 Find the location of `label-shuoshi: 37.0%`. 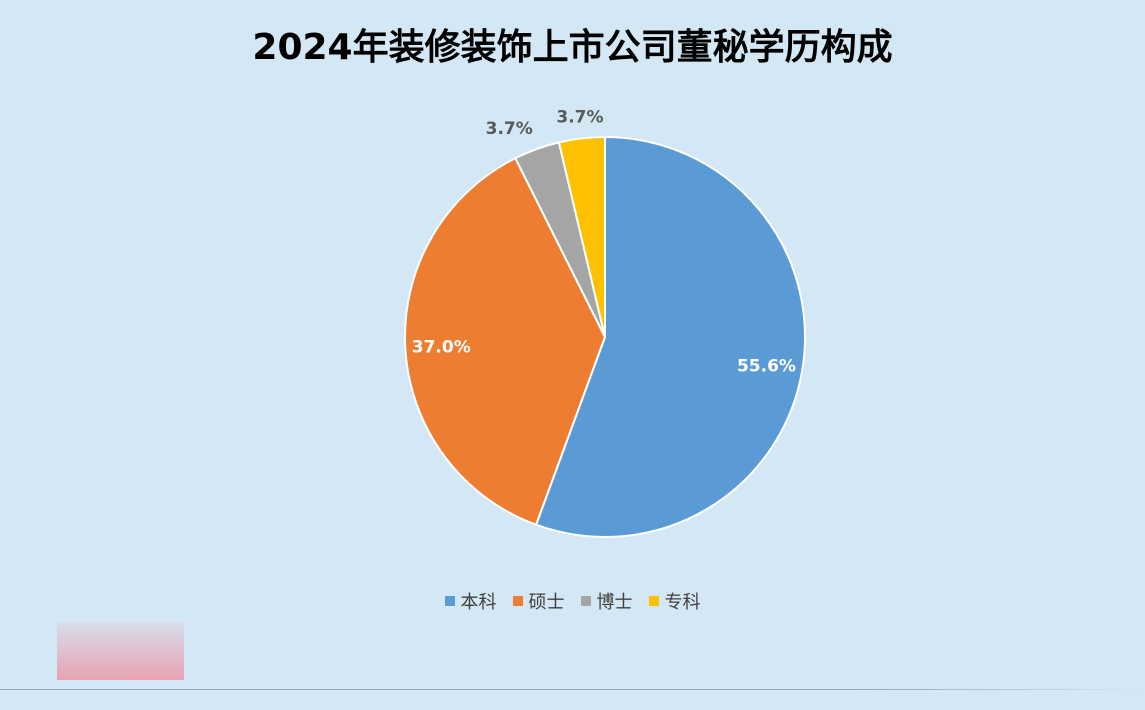

label-shuoshi: 37.0% is located at coordinates (441, 347).